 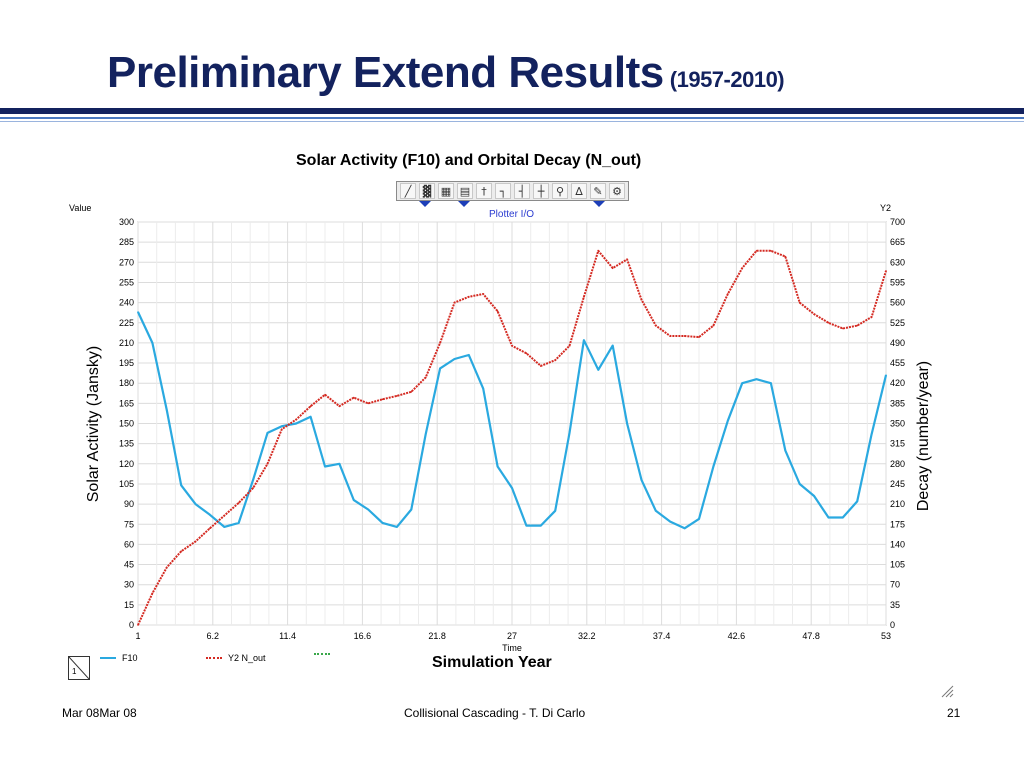 I want to click on y-tick-label: 255, so click(x=126, y=282).